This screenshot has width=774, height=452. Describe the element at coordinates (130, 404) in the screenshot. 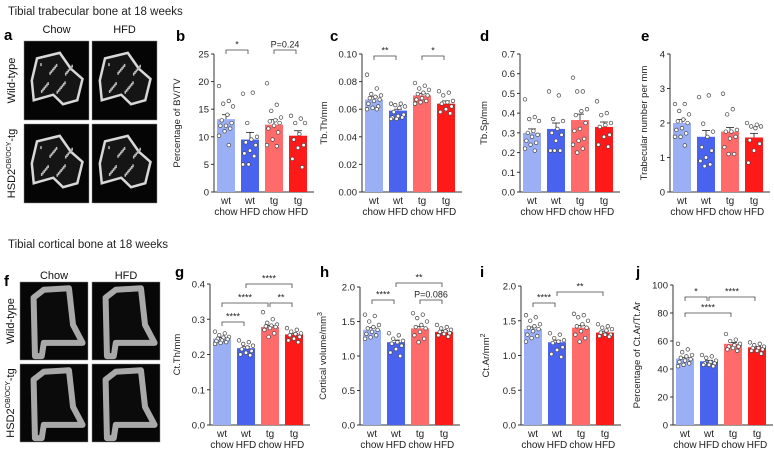

I see `cortical-bone-cross-section` at that location.